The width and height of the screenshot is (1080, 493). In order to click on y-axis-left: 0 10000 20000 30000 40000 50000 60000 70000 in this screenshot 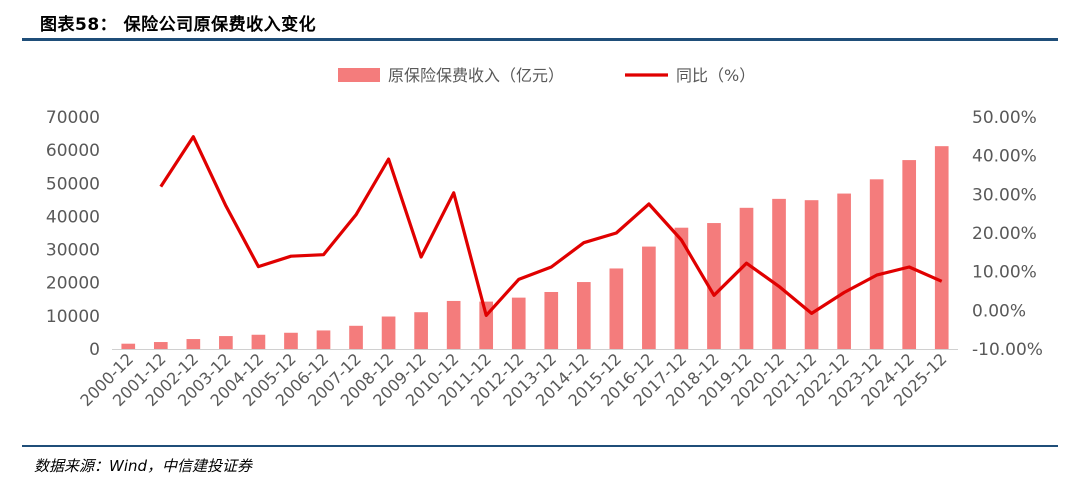, I will do `click(73, 234)`.